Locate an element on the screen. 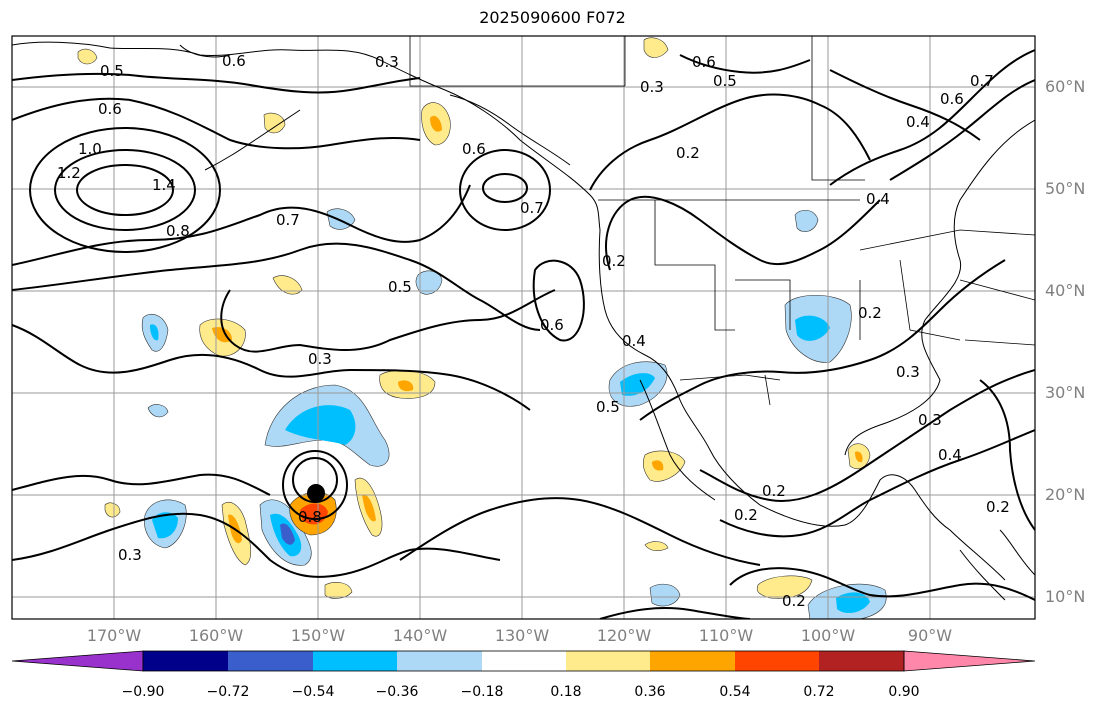 The height and width of the screenshot is (712, 1105). storm-center-dot is located at coordinates (316, 493).